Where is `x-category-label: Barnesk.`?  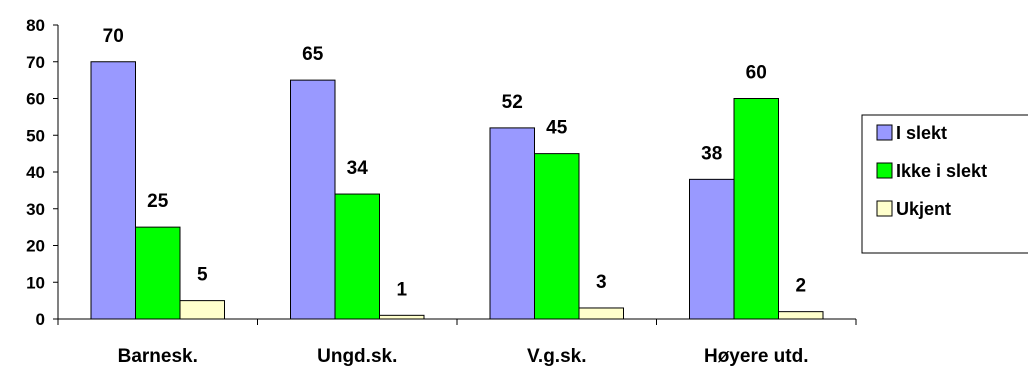 x-category-label: Barnesk. is located at coordinates (158, 356).